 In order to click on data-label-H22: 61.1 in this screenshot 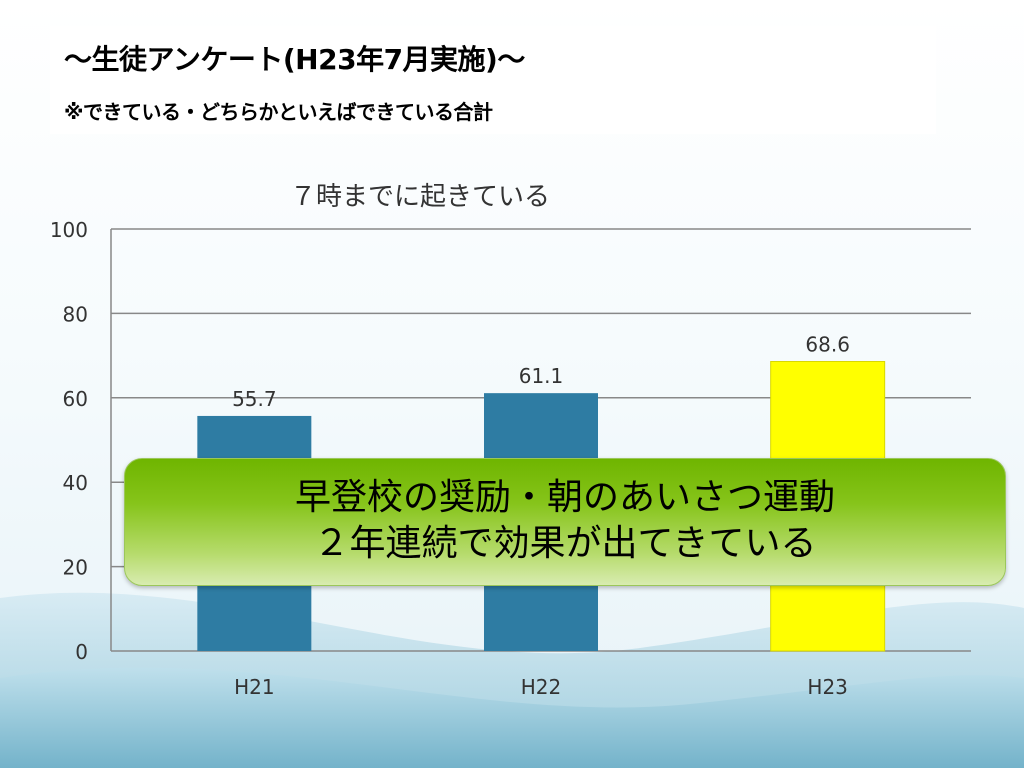, I will do `click(541, 376)`.